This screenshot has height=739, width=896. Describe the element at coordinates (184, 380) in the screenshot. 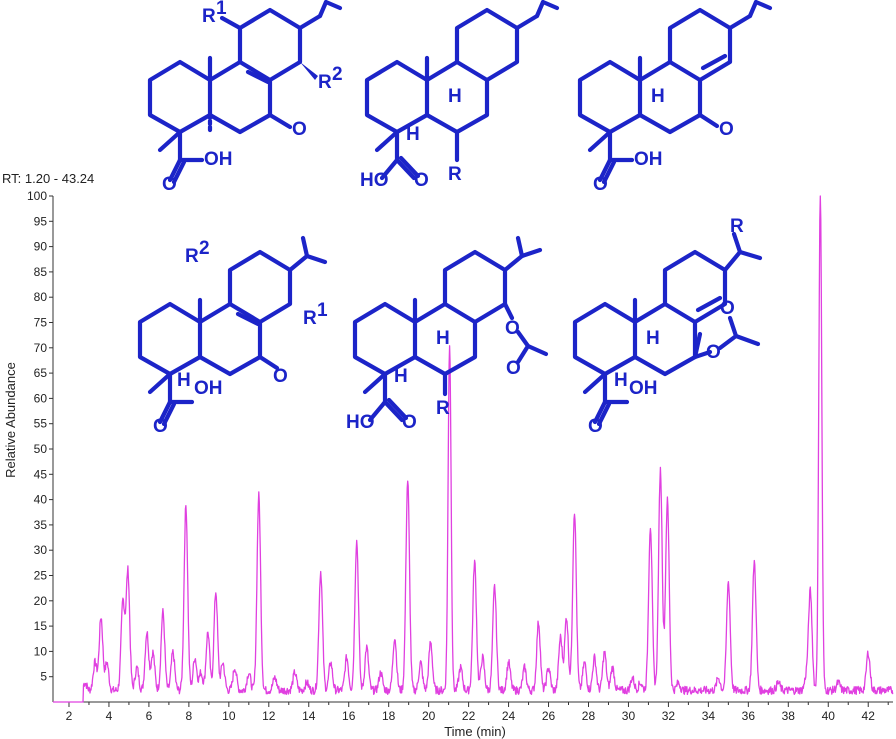

I see `h-label-2a: H` at that location.